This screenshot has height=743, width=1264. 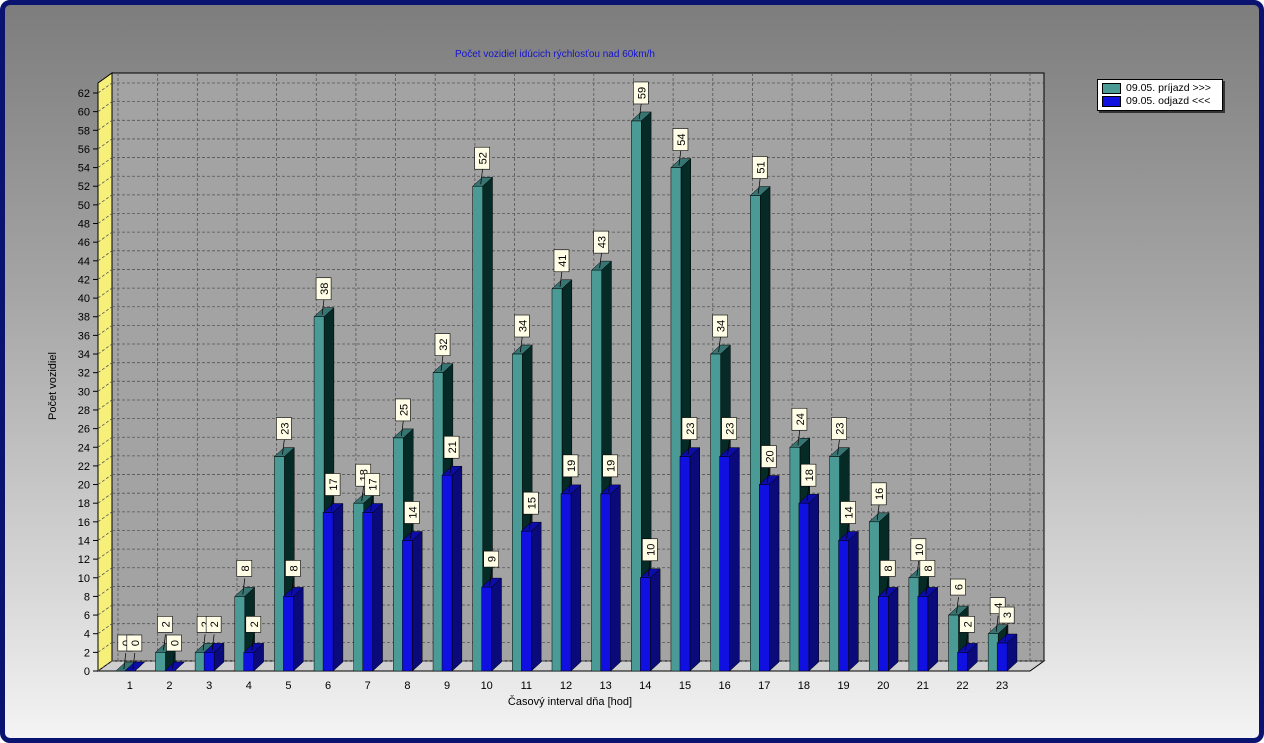 I want to click on data-label: 10, so click(x=650, y=550).